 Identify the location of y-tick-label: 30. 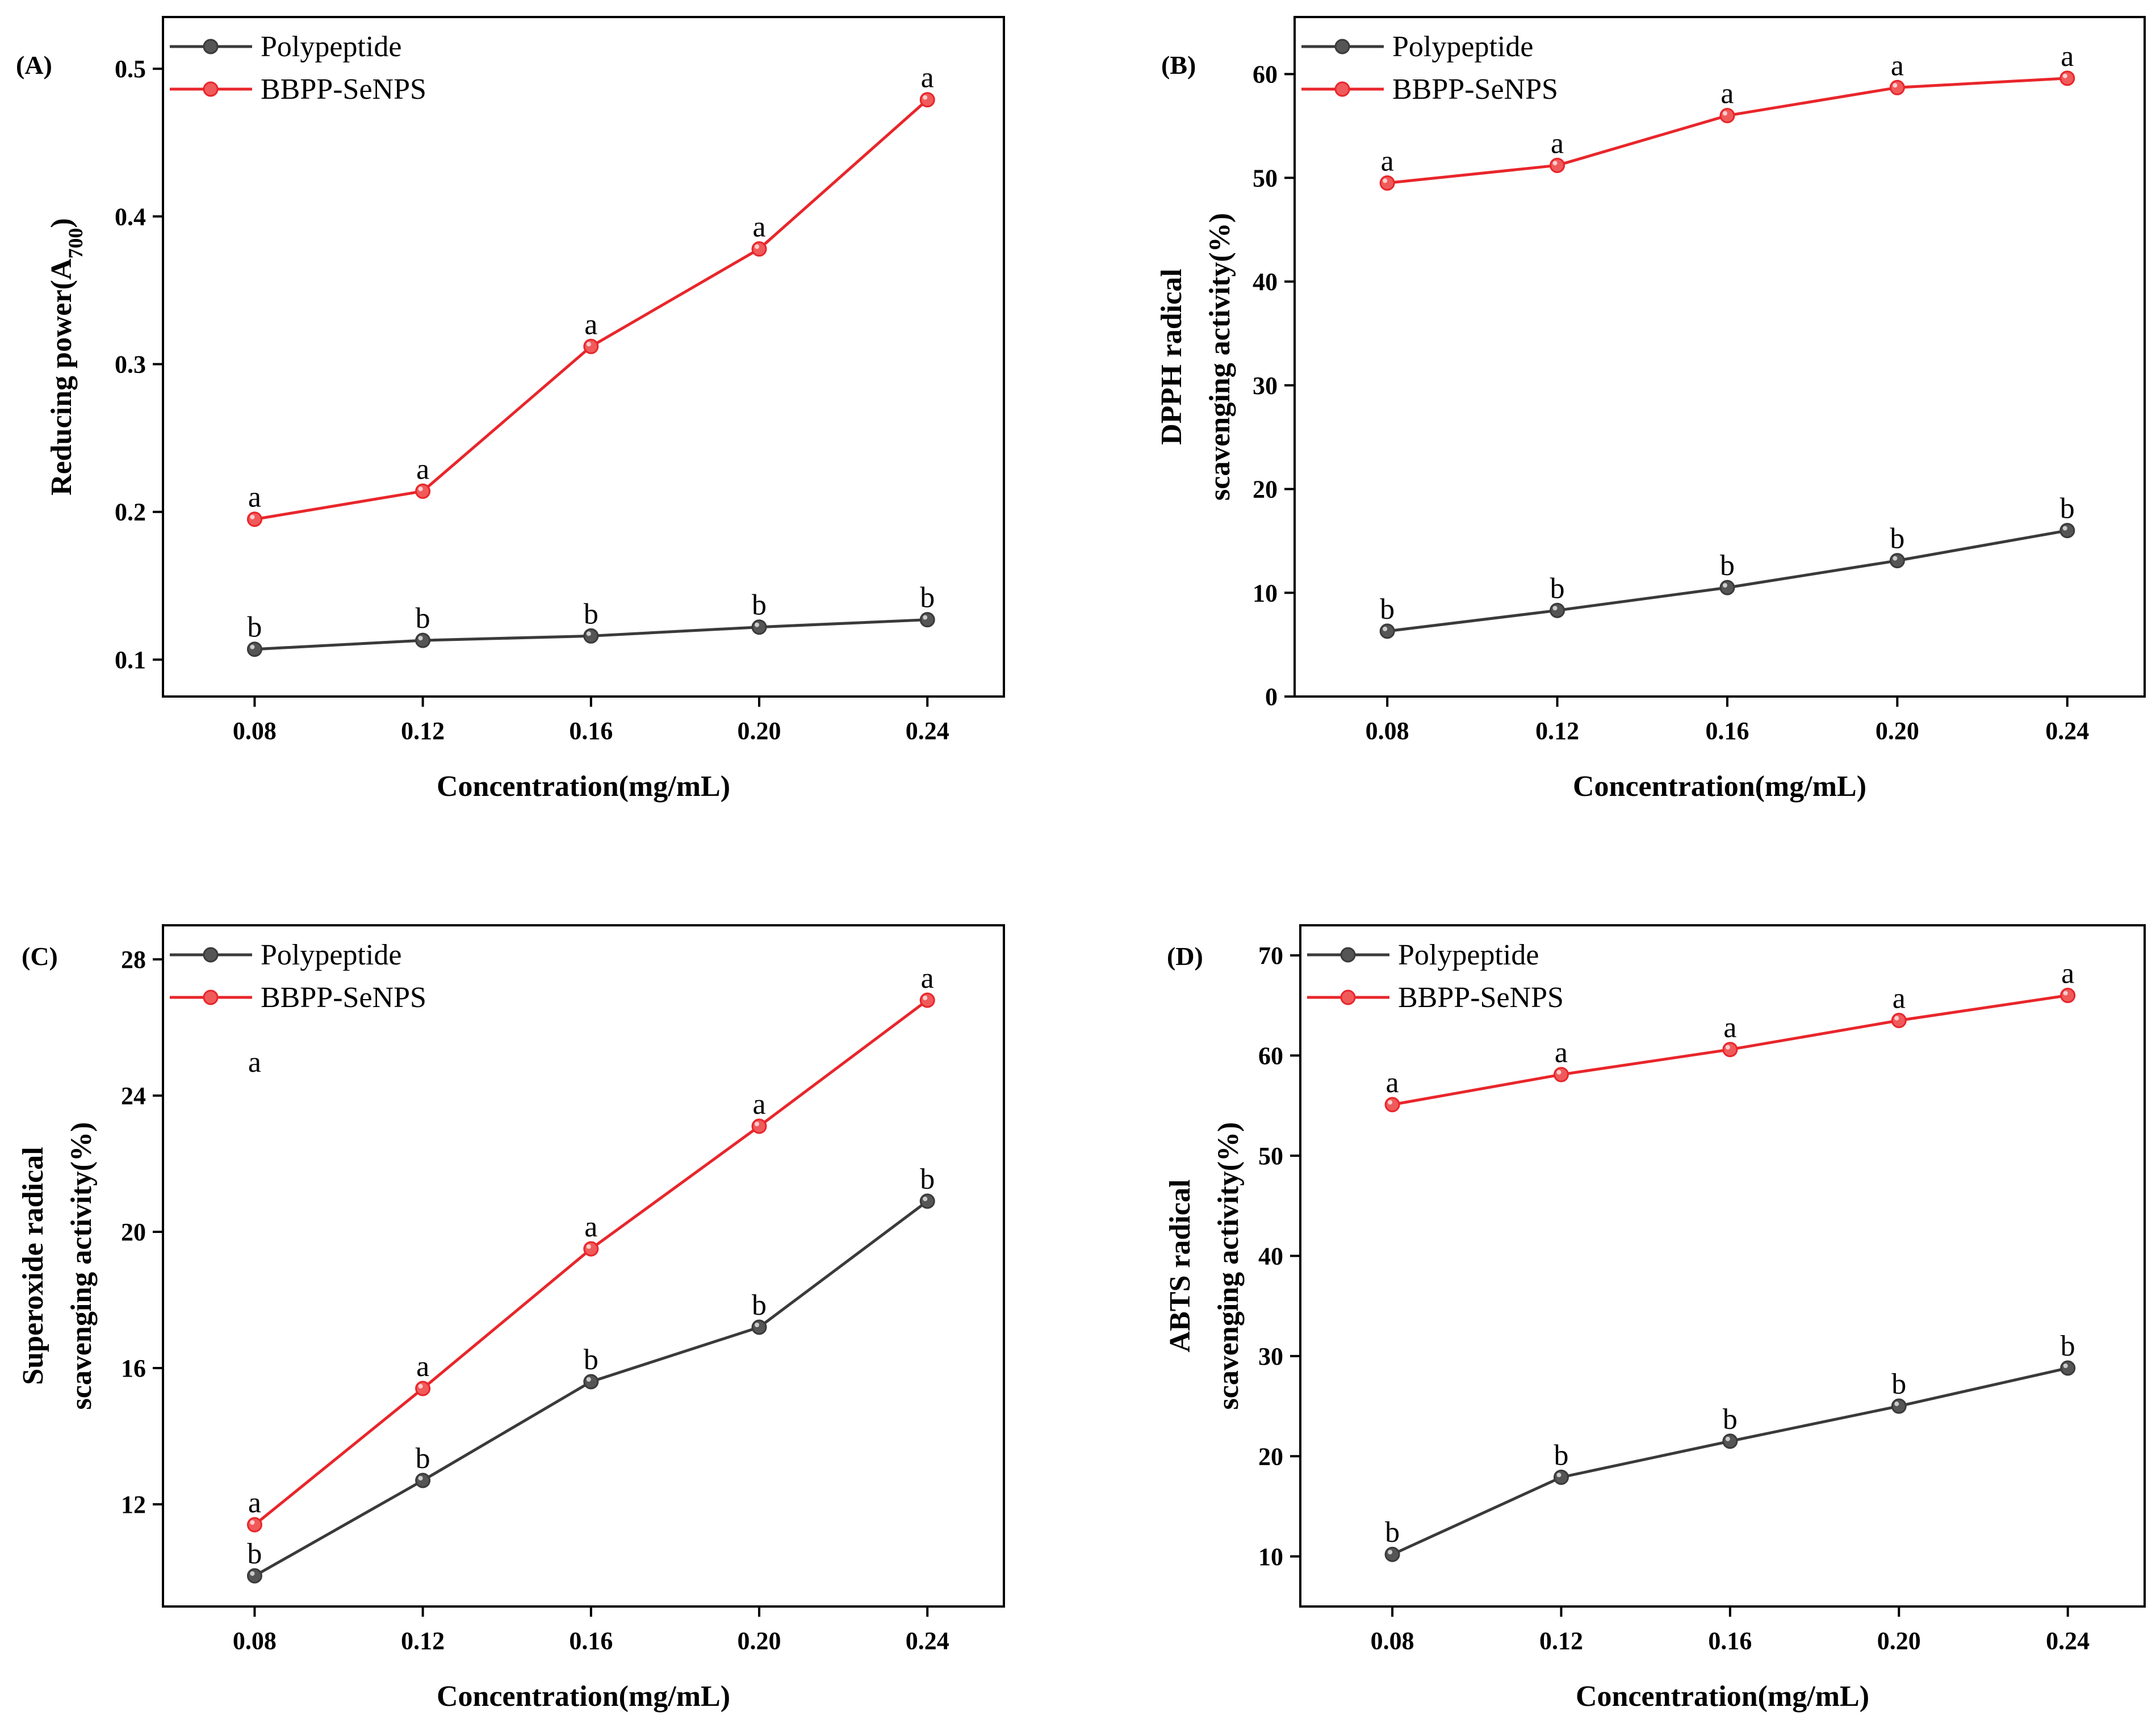
(1266, 386).